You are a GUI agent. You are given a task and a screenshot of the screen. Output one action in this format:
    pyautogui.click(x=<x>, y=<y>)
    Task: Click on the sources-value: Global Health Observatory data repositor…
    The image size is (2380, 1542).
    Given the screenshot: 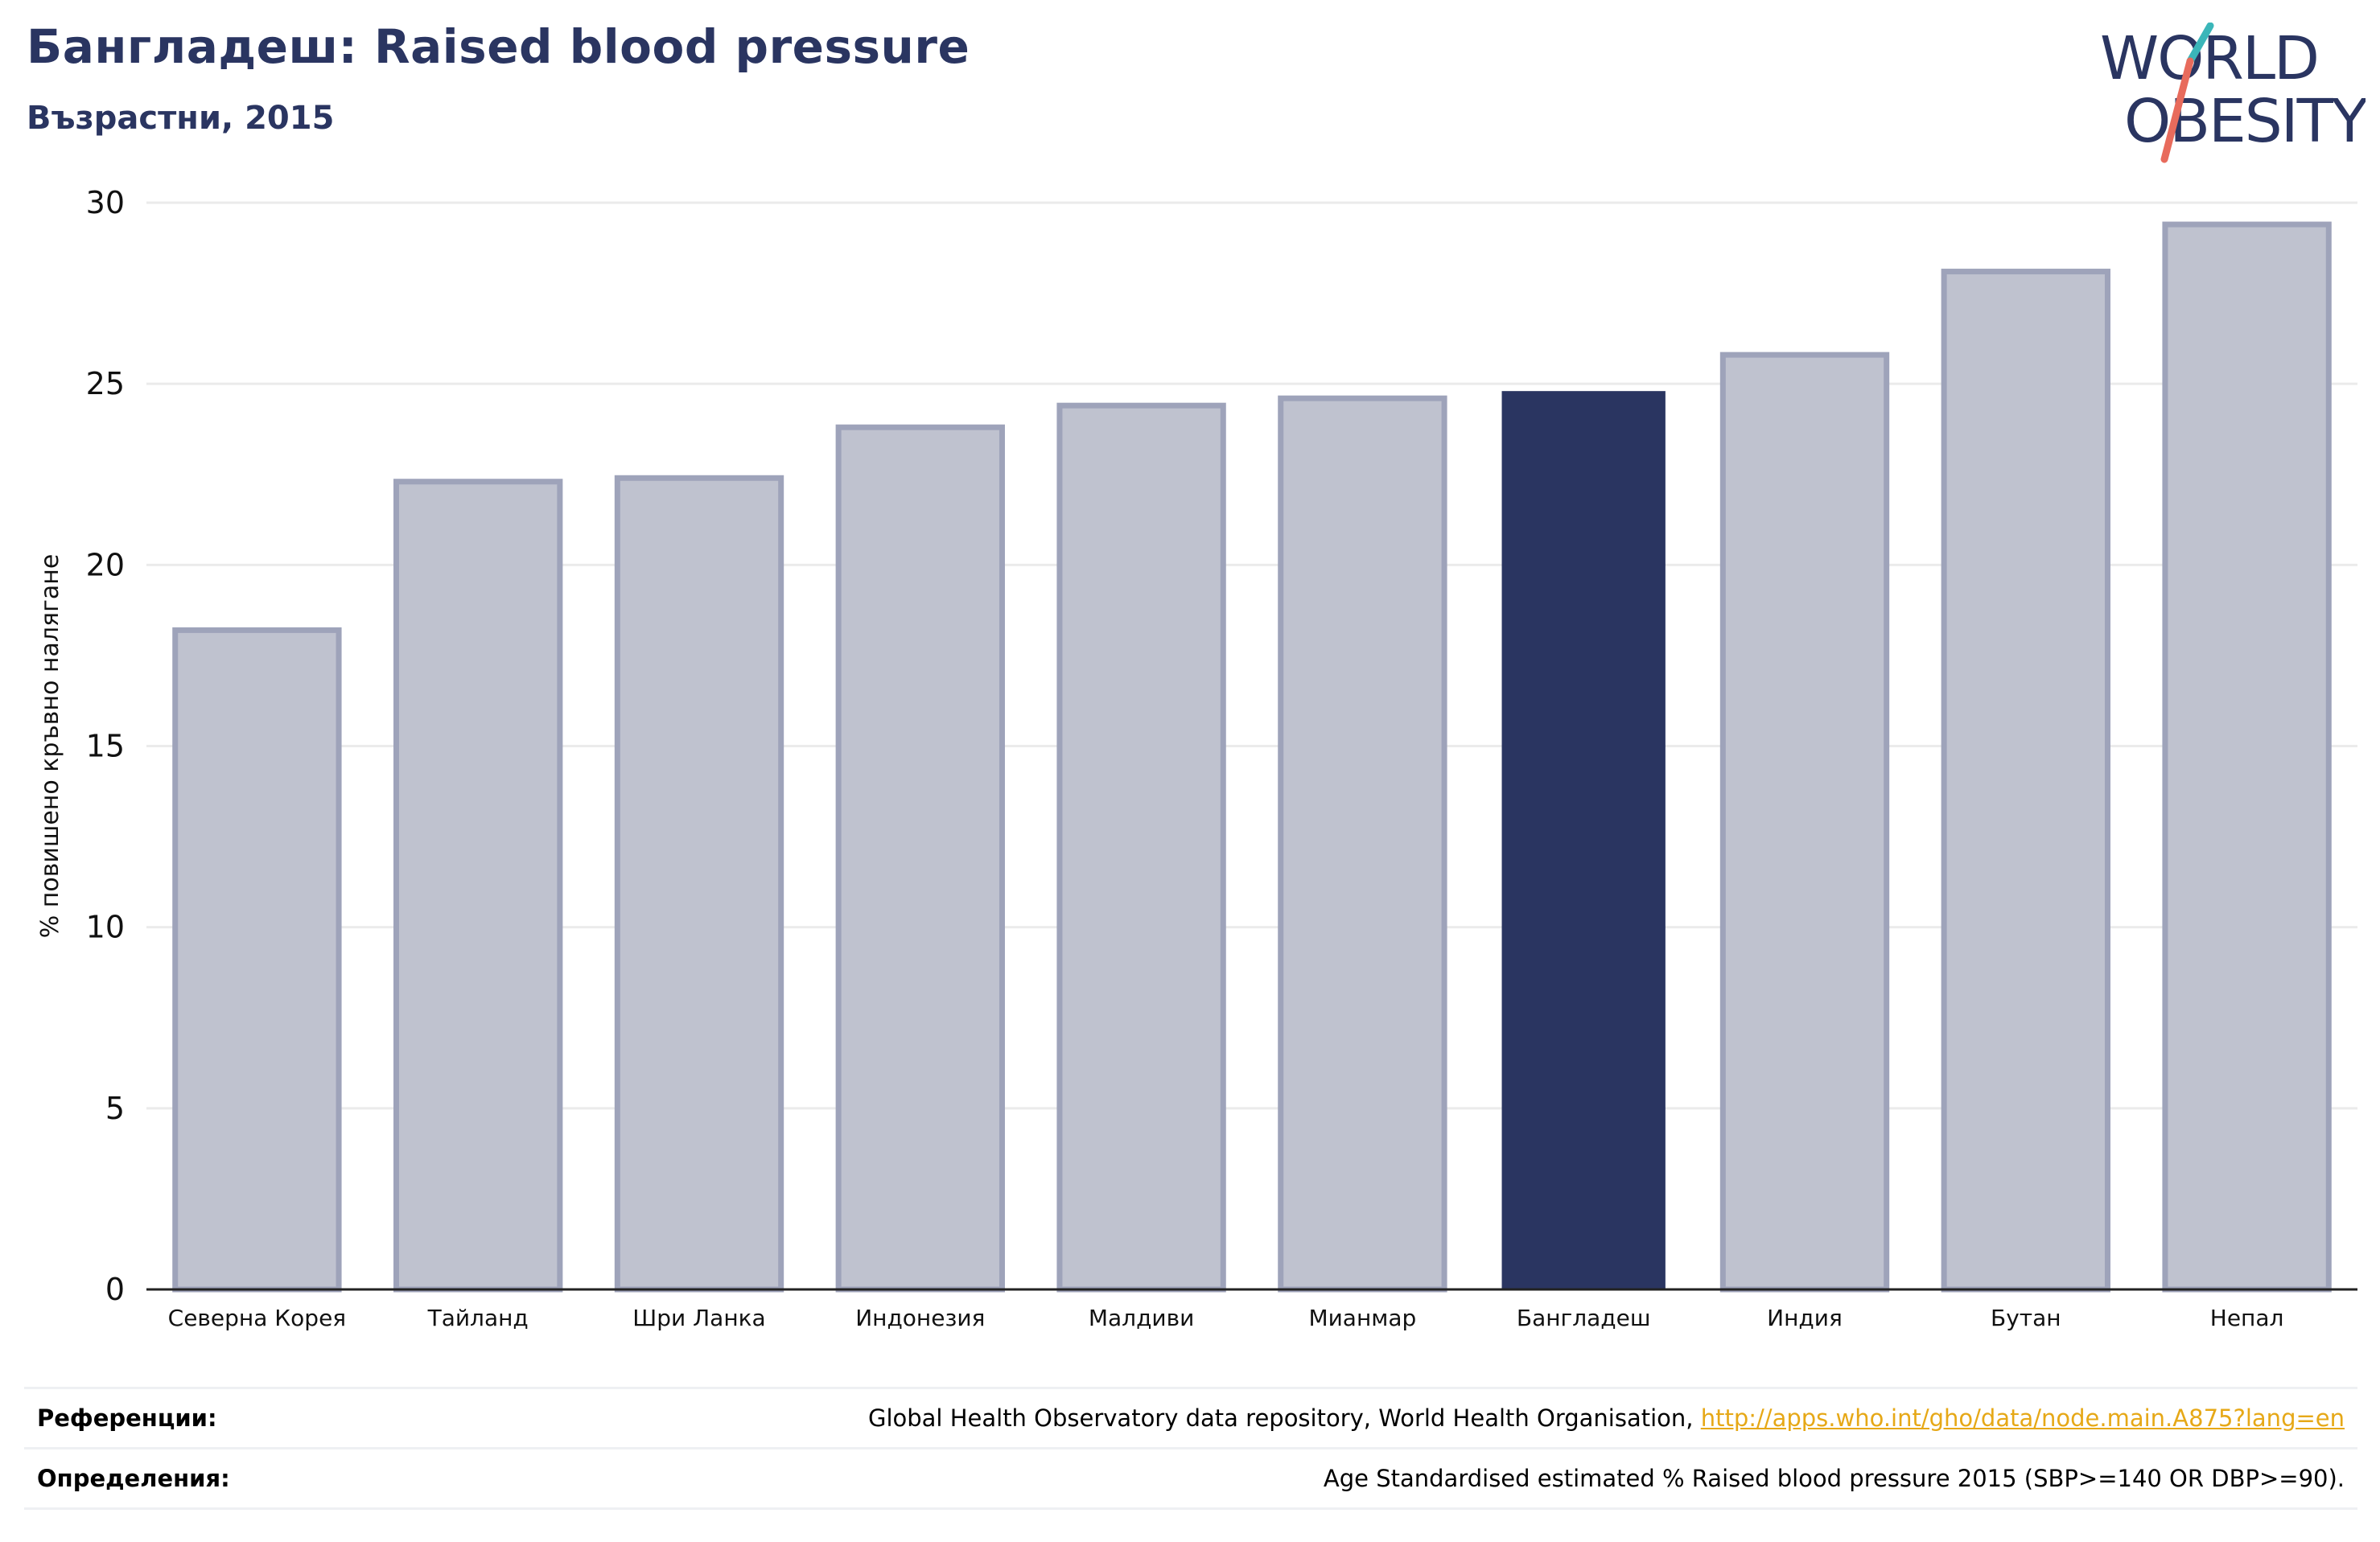 What is the action you would take?
    pyautogui.click(x=1612, y=1418)
    